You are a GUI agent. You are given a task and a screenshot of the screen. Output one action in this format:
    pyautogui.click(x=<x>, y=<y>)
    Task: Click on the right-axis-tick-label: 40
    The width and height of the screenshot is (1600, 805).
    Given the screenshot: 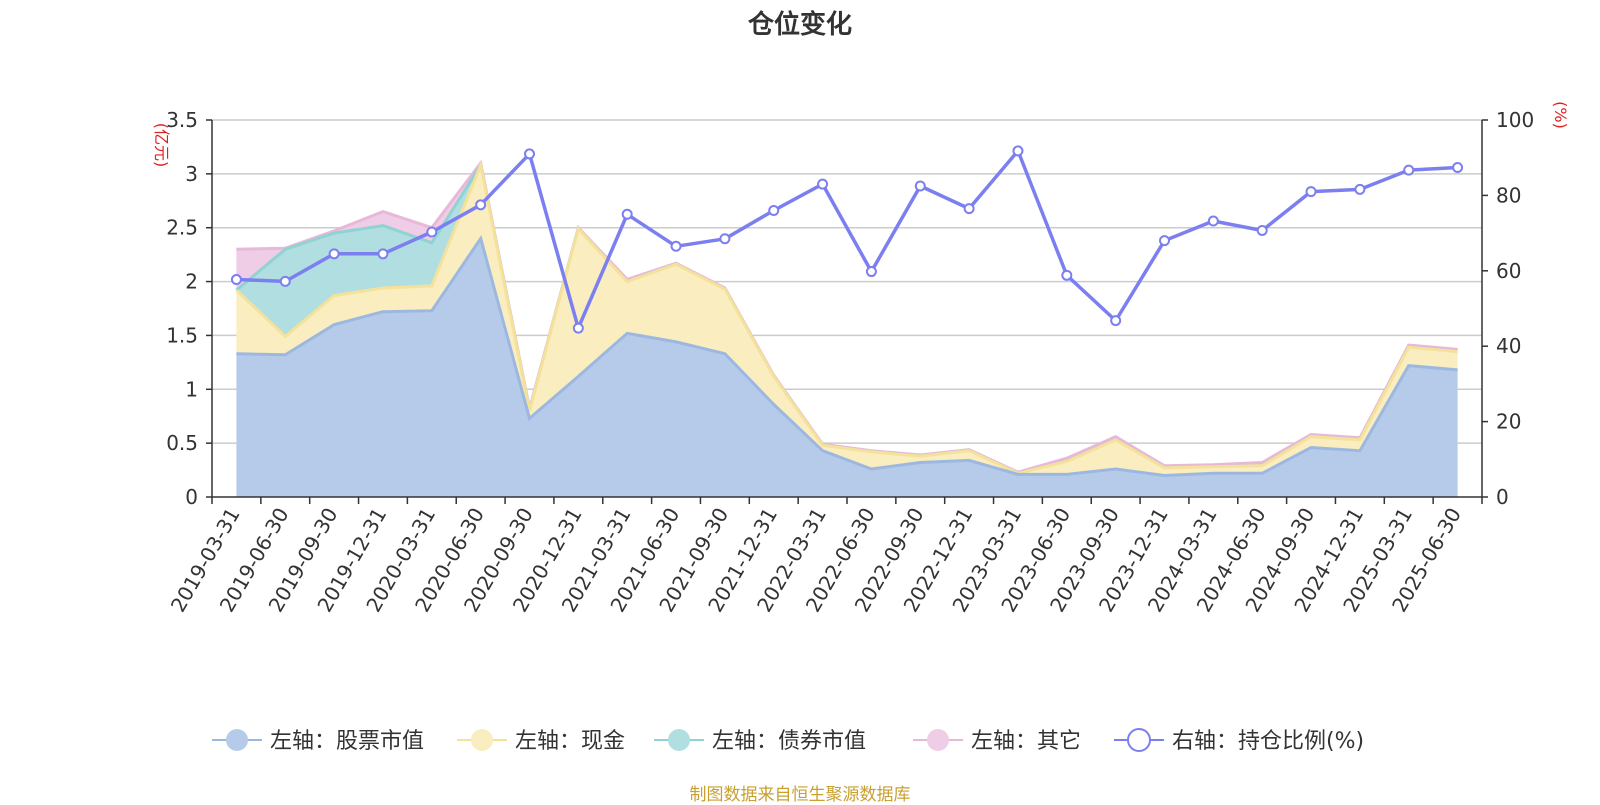 What is the action you would take?
    pyautogui.click(x=1508, y=346)
    